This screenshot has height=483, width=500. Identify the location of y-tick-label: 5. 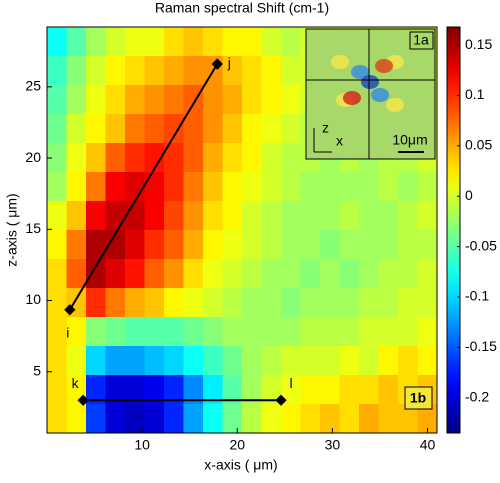
(37, 370).